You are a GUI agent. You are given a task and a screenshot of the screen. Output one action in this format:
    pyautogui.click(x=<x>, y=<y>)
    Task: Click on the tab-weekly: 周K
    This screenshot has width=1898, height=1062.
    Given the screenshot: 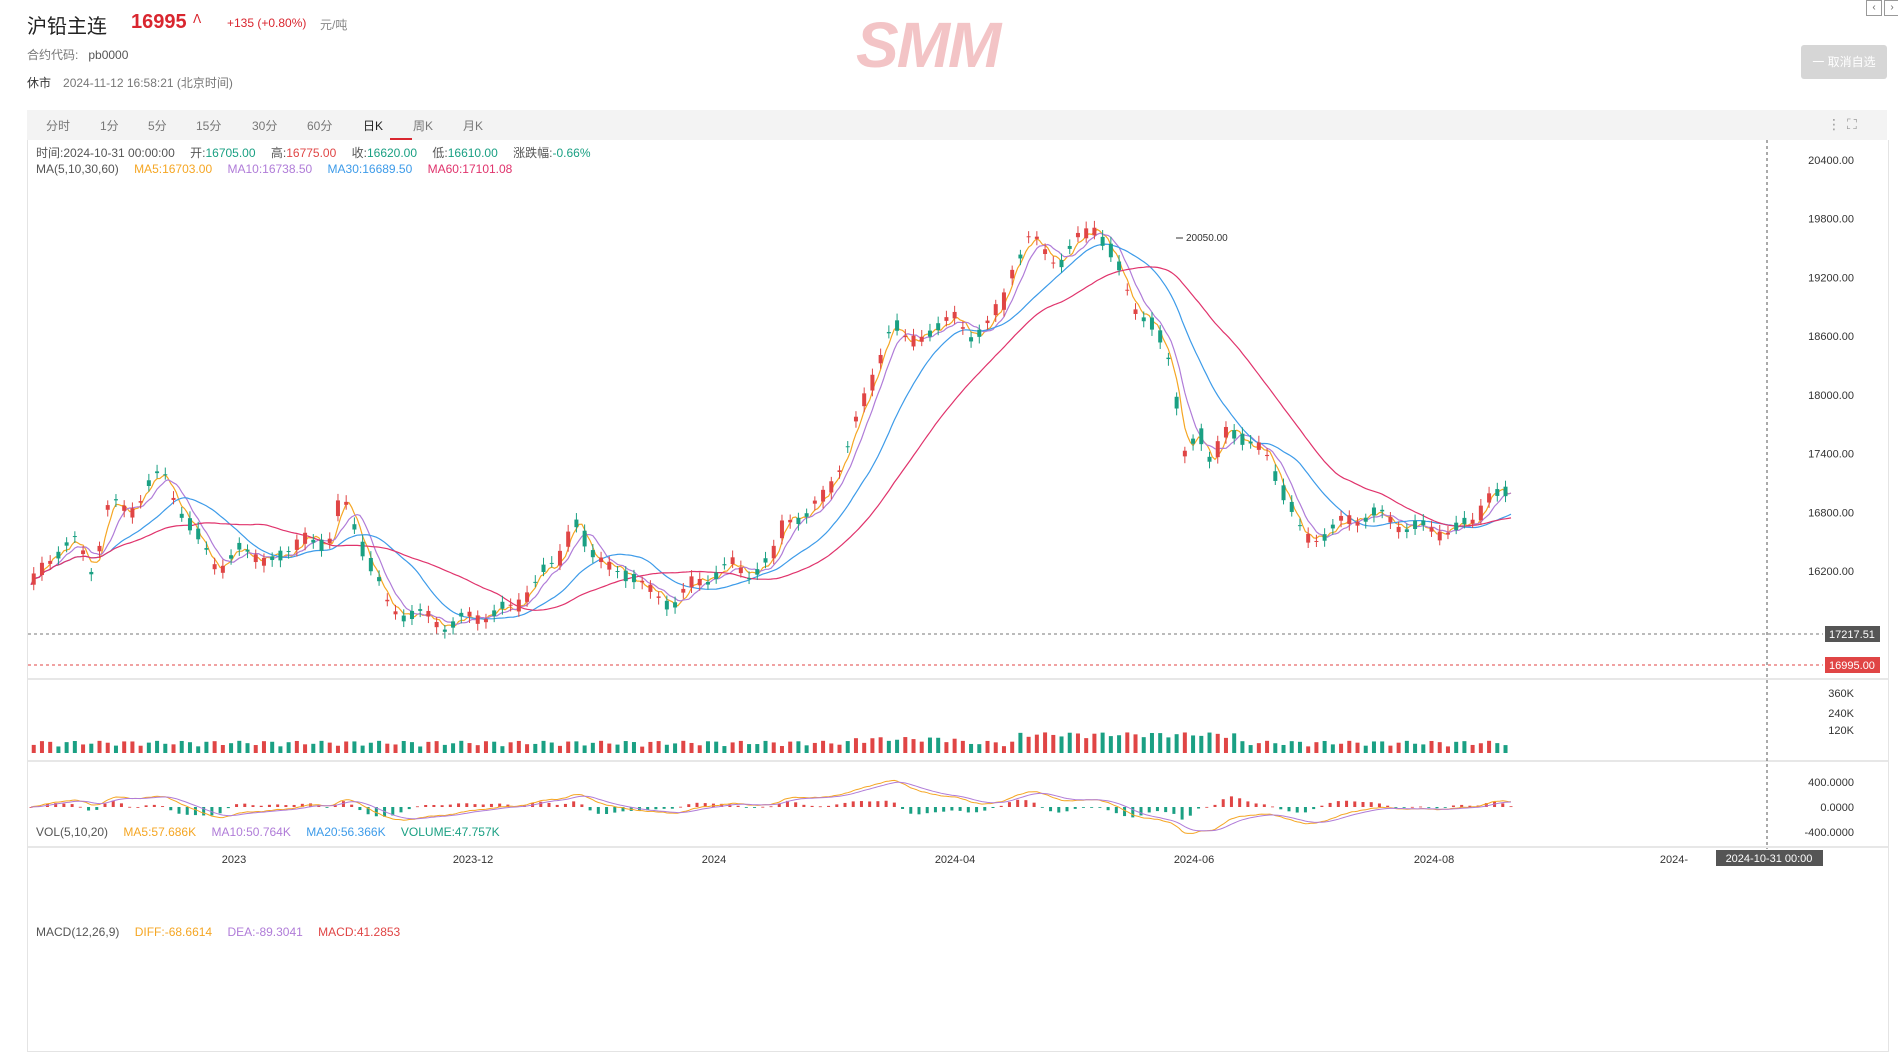 What is the action you would take?
    pyautogui.click(x=423, y=126)
    